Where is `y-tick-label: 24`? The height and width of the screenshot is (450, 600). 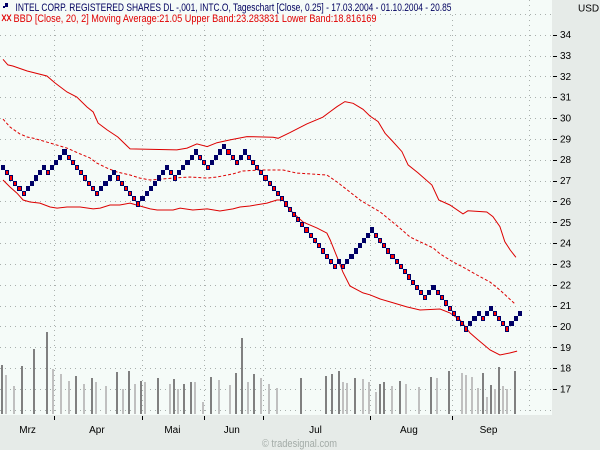
y-tick-label: 24 is located at coordinates (566, 244).